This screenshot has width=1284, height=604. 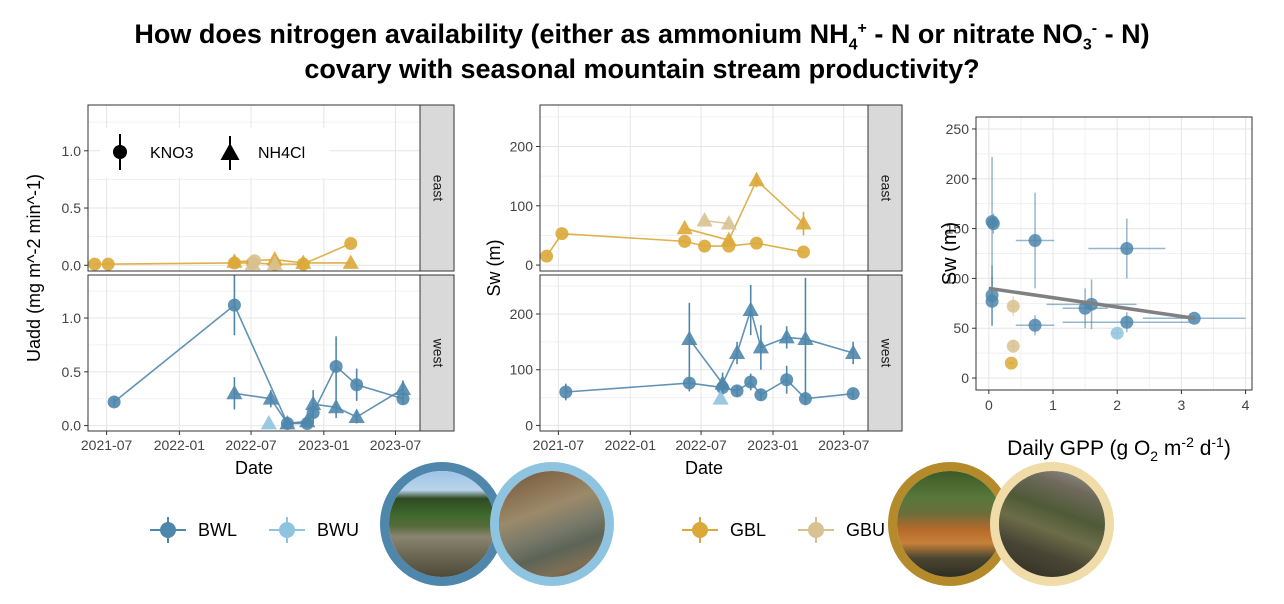 What do you see at coordinates (958, 229) in the screenshot?
I see `y-tick-label: 150` at bounding box center [958, 229].